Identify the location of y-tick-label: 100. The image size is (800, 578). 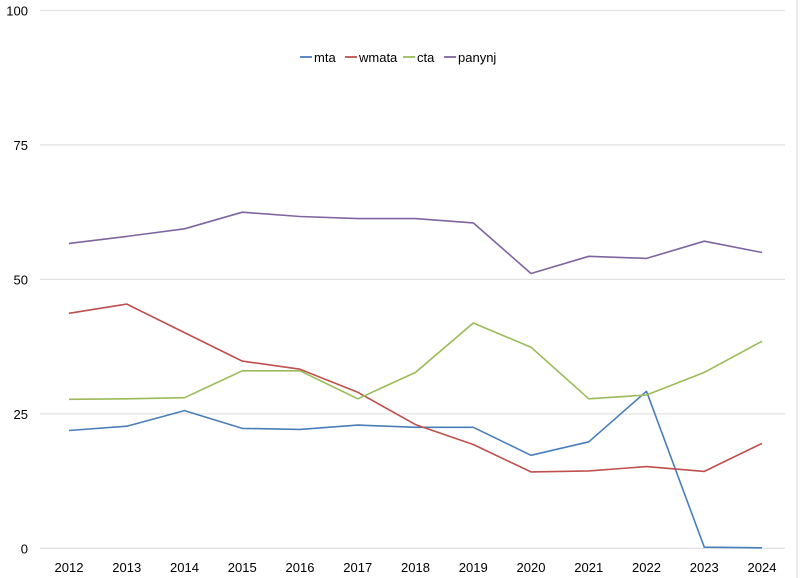
(17, 11).